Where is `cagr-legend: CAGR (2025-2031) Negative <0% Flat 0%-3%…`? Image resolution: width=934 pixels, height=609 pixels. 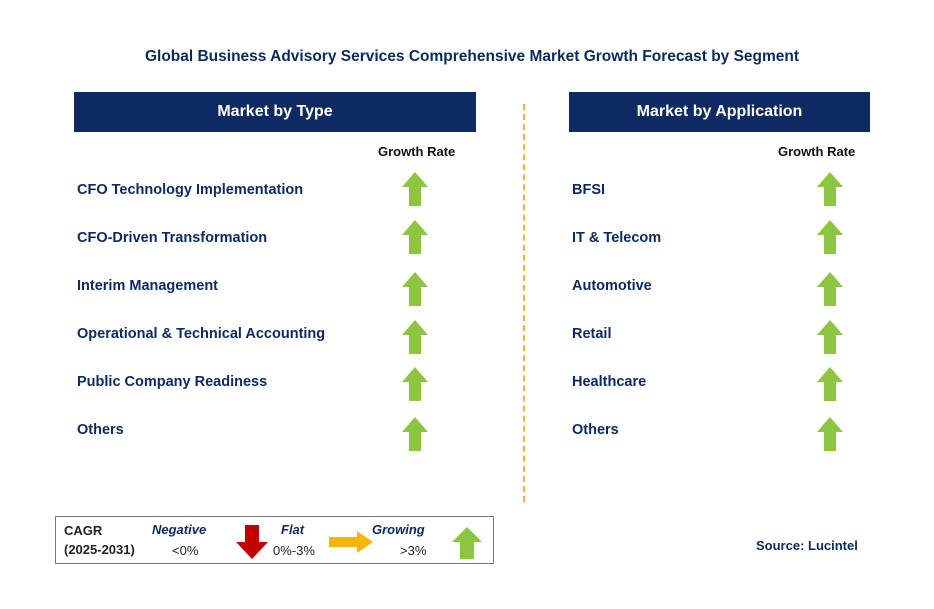 cagr-legend: CAGR (2025-2031) Negative <0% Flat 0%-3%… is located at coordinates (274, 540).